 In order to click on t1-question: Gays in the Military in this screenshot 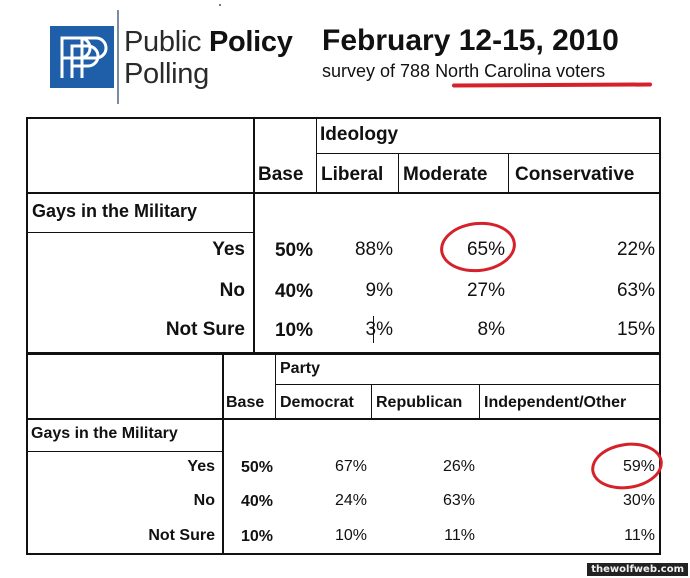, I will do `click(115, 211)`.